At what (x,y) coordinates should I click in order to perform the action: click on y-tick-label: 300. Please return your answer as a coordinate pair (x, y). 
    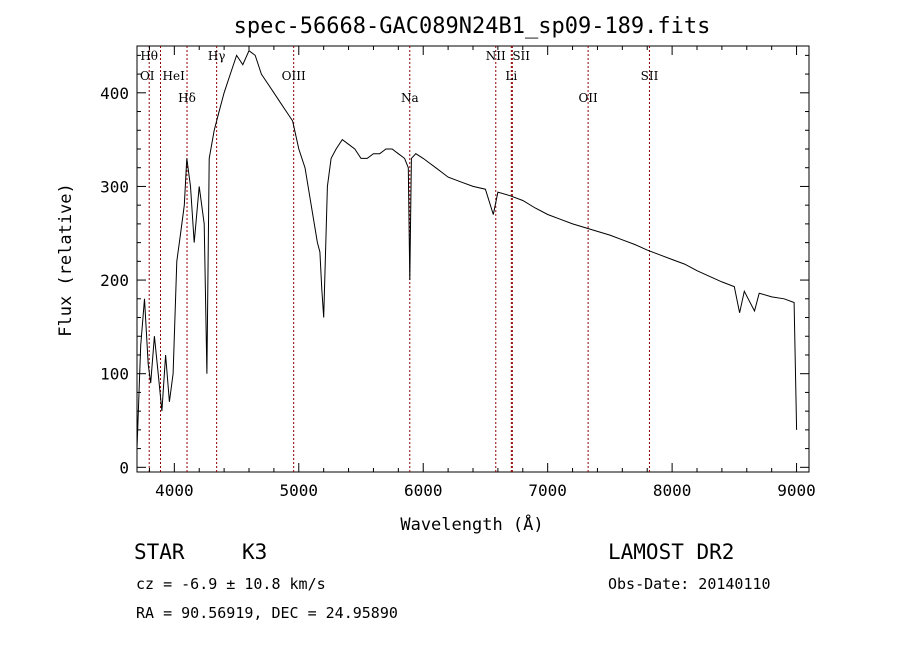
    Looking at the image, I should click on (114, 186).